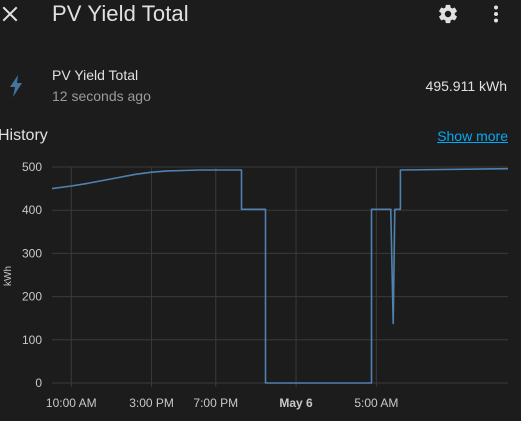  Describe the element at coordinates (32, 340) in the screenshot. I see `y-tick-label: 100` at that location.